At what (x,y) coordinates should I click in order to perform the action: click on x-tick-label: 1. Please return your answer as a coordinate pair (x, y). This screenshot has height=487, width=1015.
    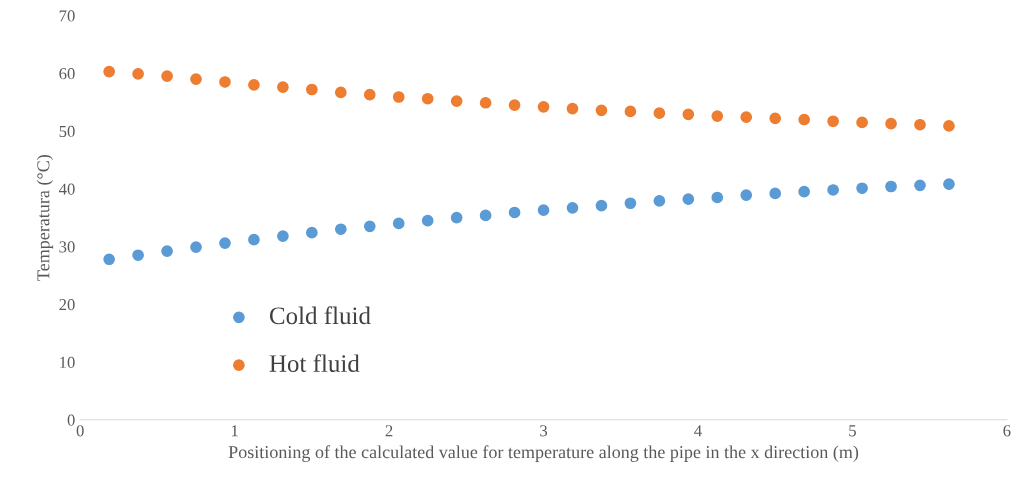
    Looking at the image, I should click on (234, 431).